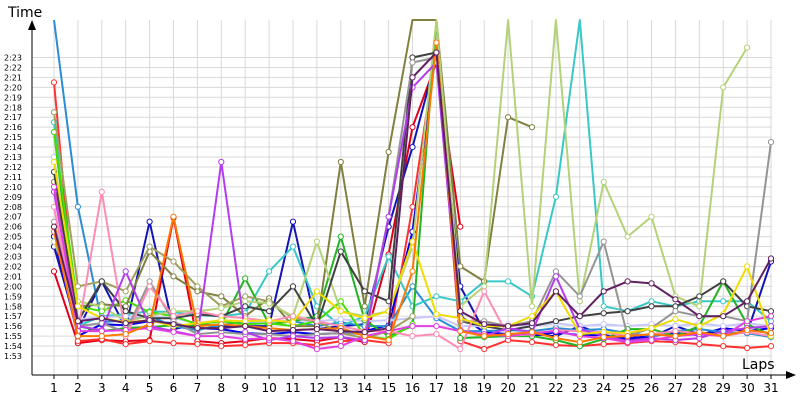 This screenshot has width=800, height=400. Describe the element at coordinates (388, 388) in the screenshot. I see `x-tick-label: 15` at that location.